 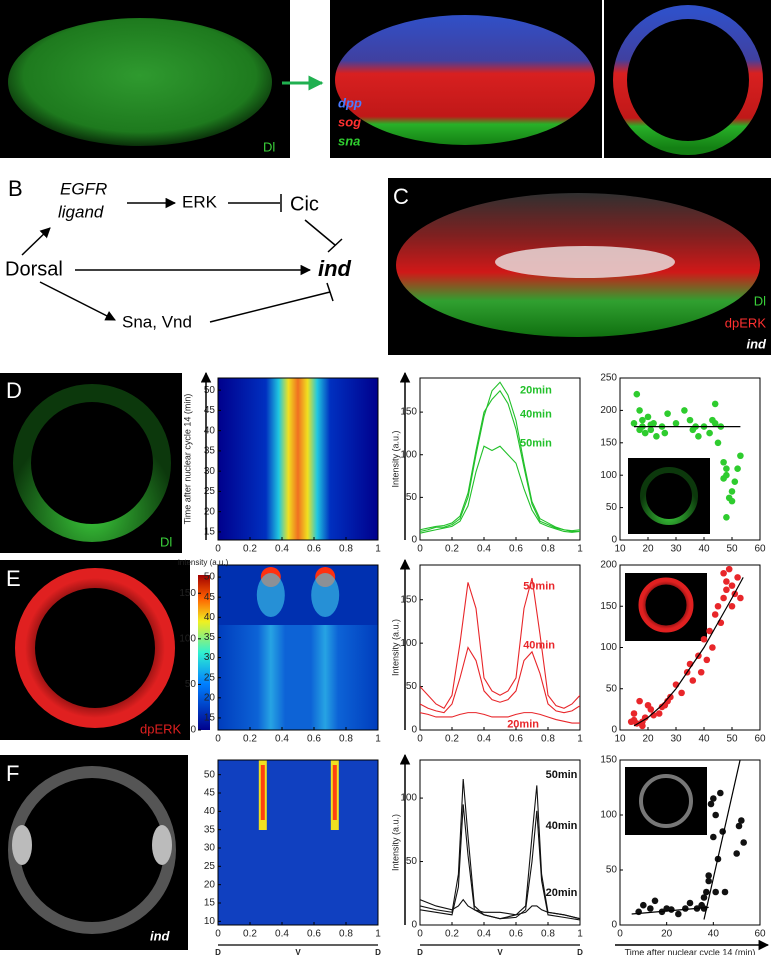 I want to click on plot-content, so click(x=500, y=457).